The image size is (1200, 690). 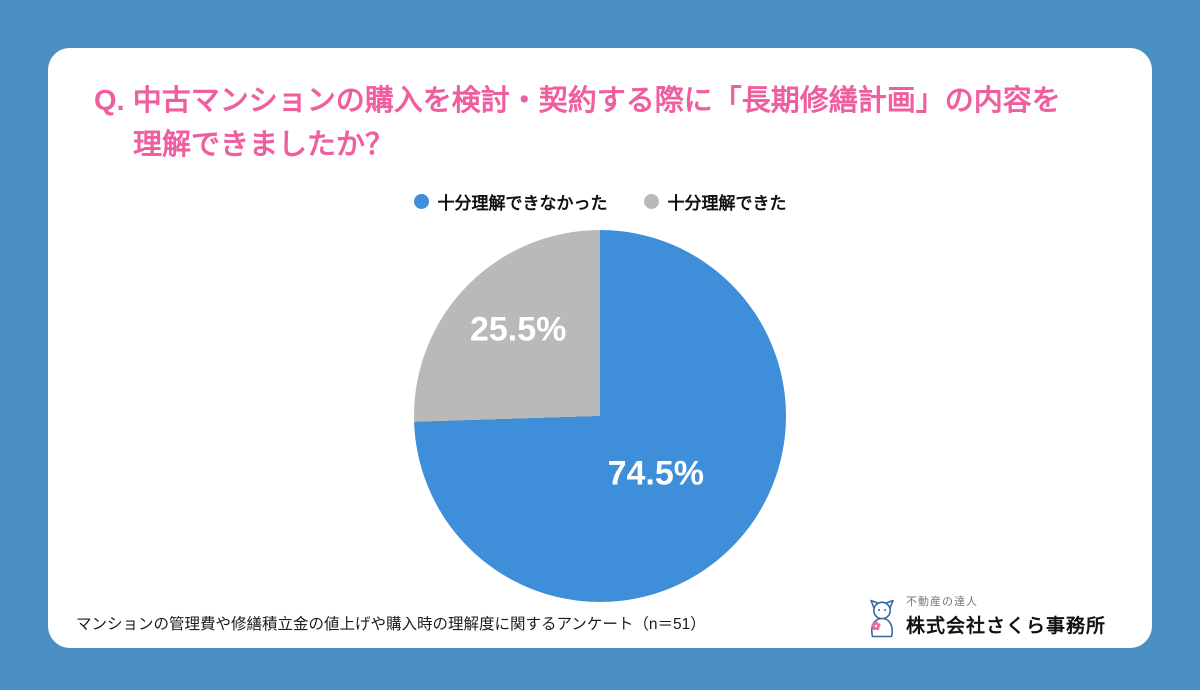 I want to click on chart-legend: 十分理解できなかった 十分理解できた, so click(x=600, y=201).